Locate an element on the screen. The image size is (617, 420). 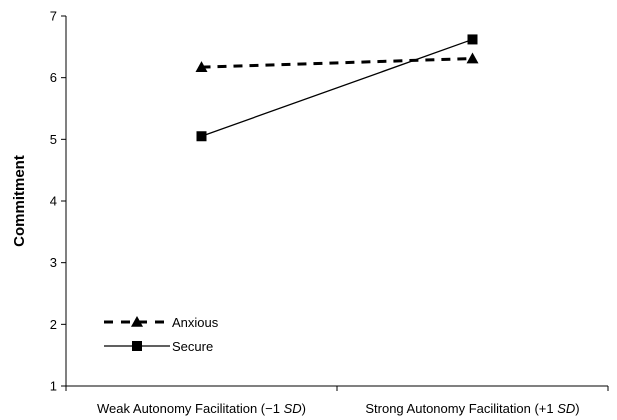
y-tick-label: 4 is located at coordinates (53, 201).